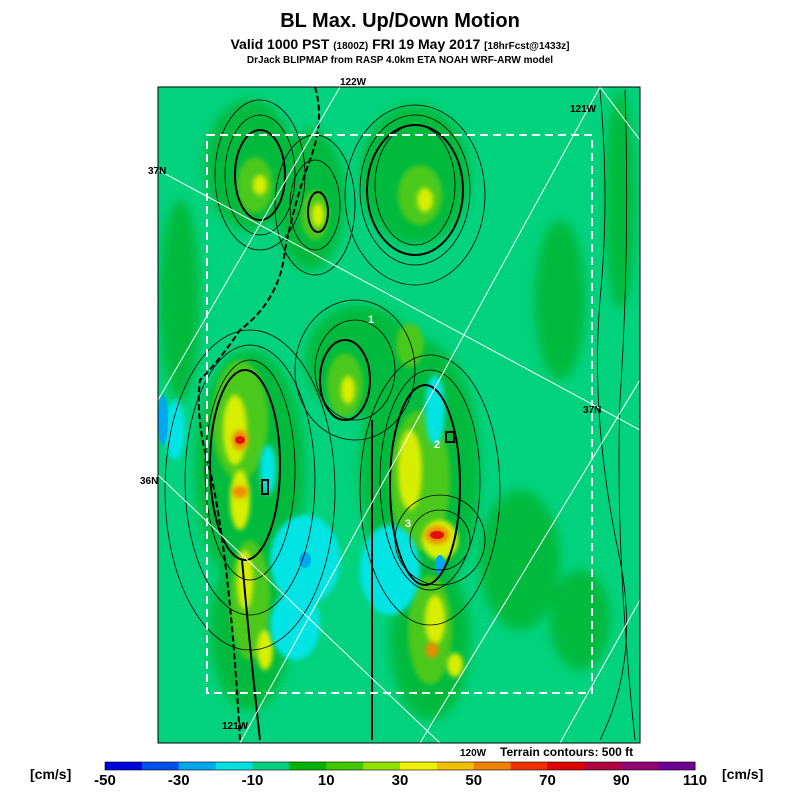 The height and width of the screenshot is (800, 800). Describe the element at coordinates (743, 774) in the screenshot. I see `units-label-right: [cm/s]` at that location.